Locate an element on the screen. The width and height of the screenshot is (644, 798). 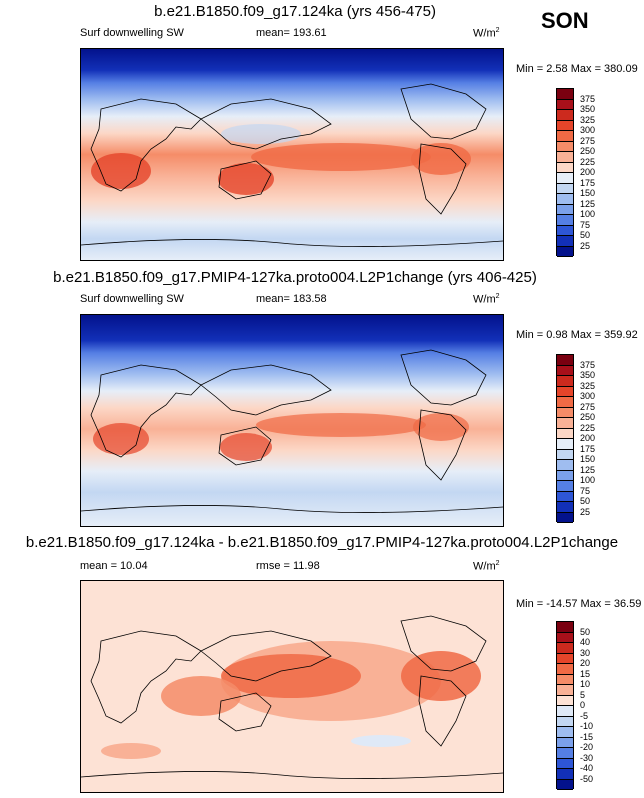
panel-3-colorbar-label: -10 is located at coordinates (587, 726).